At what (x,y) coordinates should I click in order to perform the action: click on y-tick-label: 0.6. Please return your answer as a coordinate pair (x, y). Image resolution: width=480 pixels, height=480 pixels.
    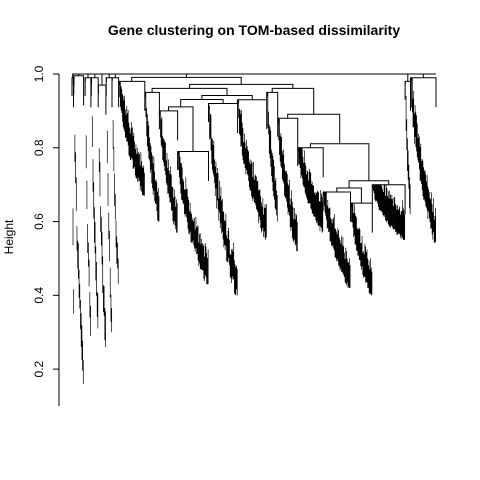
    Looking at the image, I should click on (39, 221).